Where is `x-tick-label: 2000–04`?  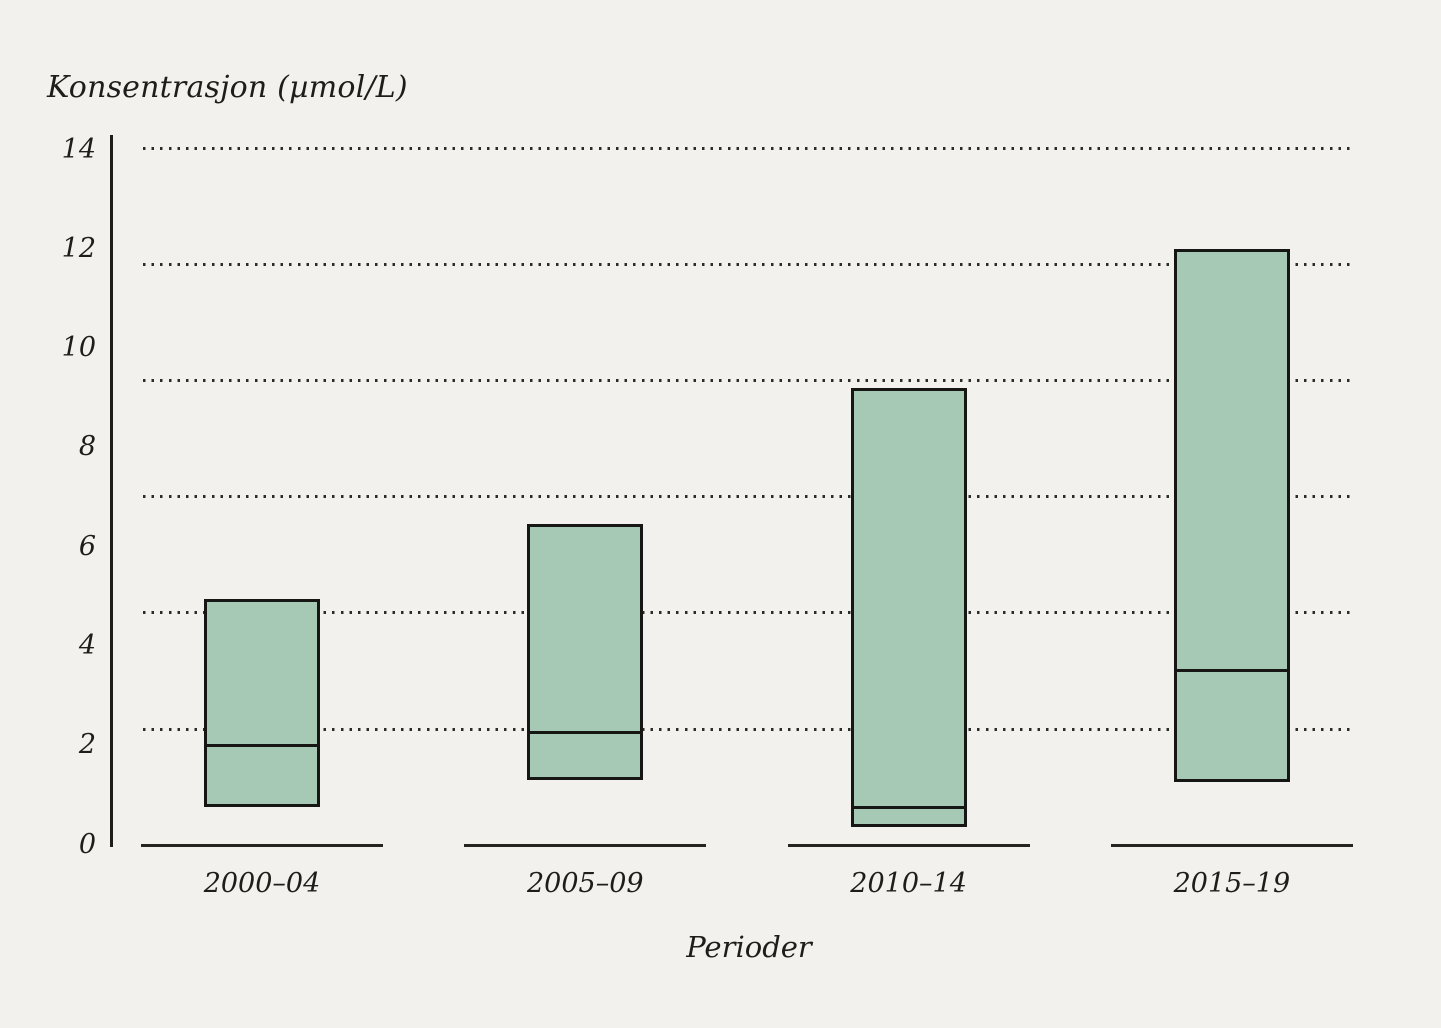
x-tick-label: 2000–04 is located at coordinates (262, 883).